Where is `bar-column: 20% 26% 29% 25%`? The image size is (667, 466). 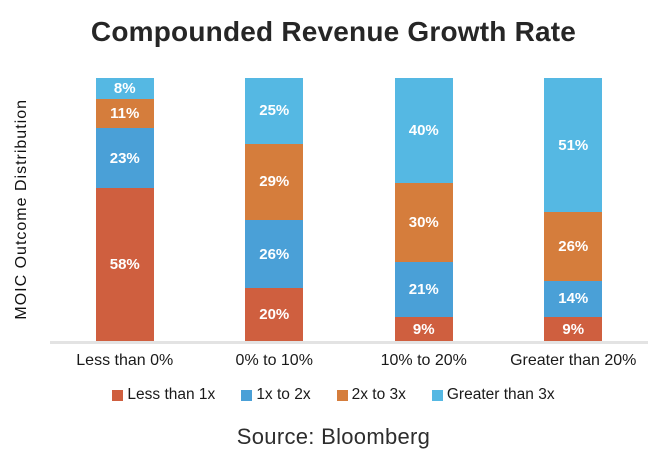 bar-column: 20% 26% 29% 25% is located at coordinates (275, 209).